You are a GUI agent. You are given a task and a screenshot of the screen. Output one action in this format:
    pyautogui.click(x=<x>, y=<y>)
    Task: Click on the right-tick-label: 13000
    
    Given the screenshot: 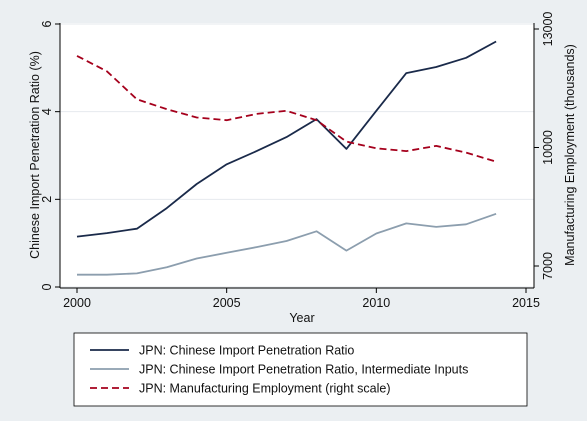 What is the action you would take?
    pyautogui.click(x=548, y=29)
    